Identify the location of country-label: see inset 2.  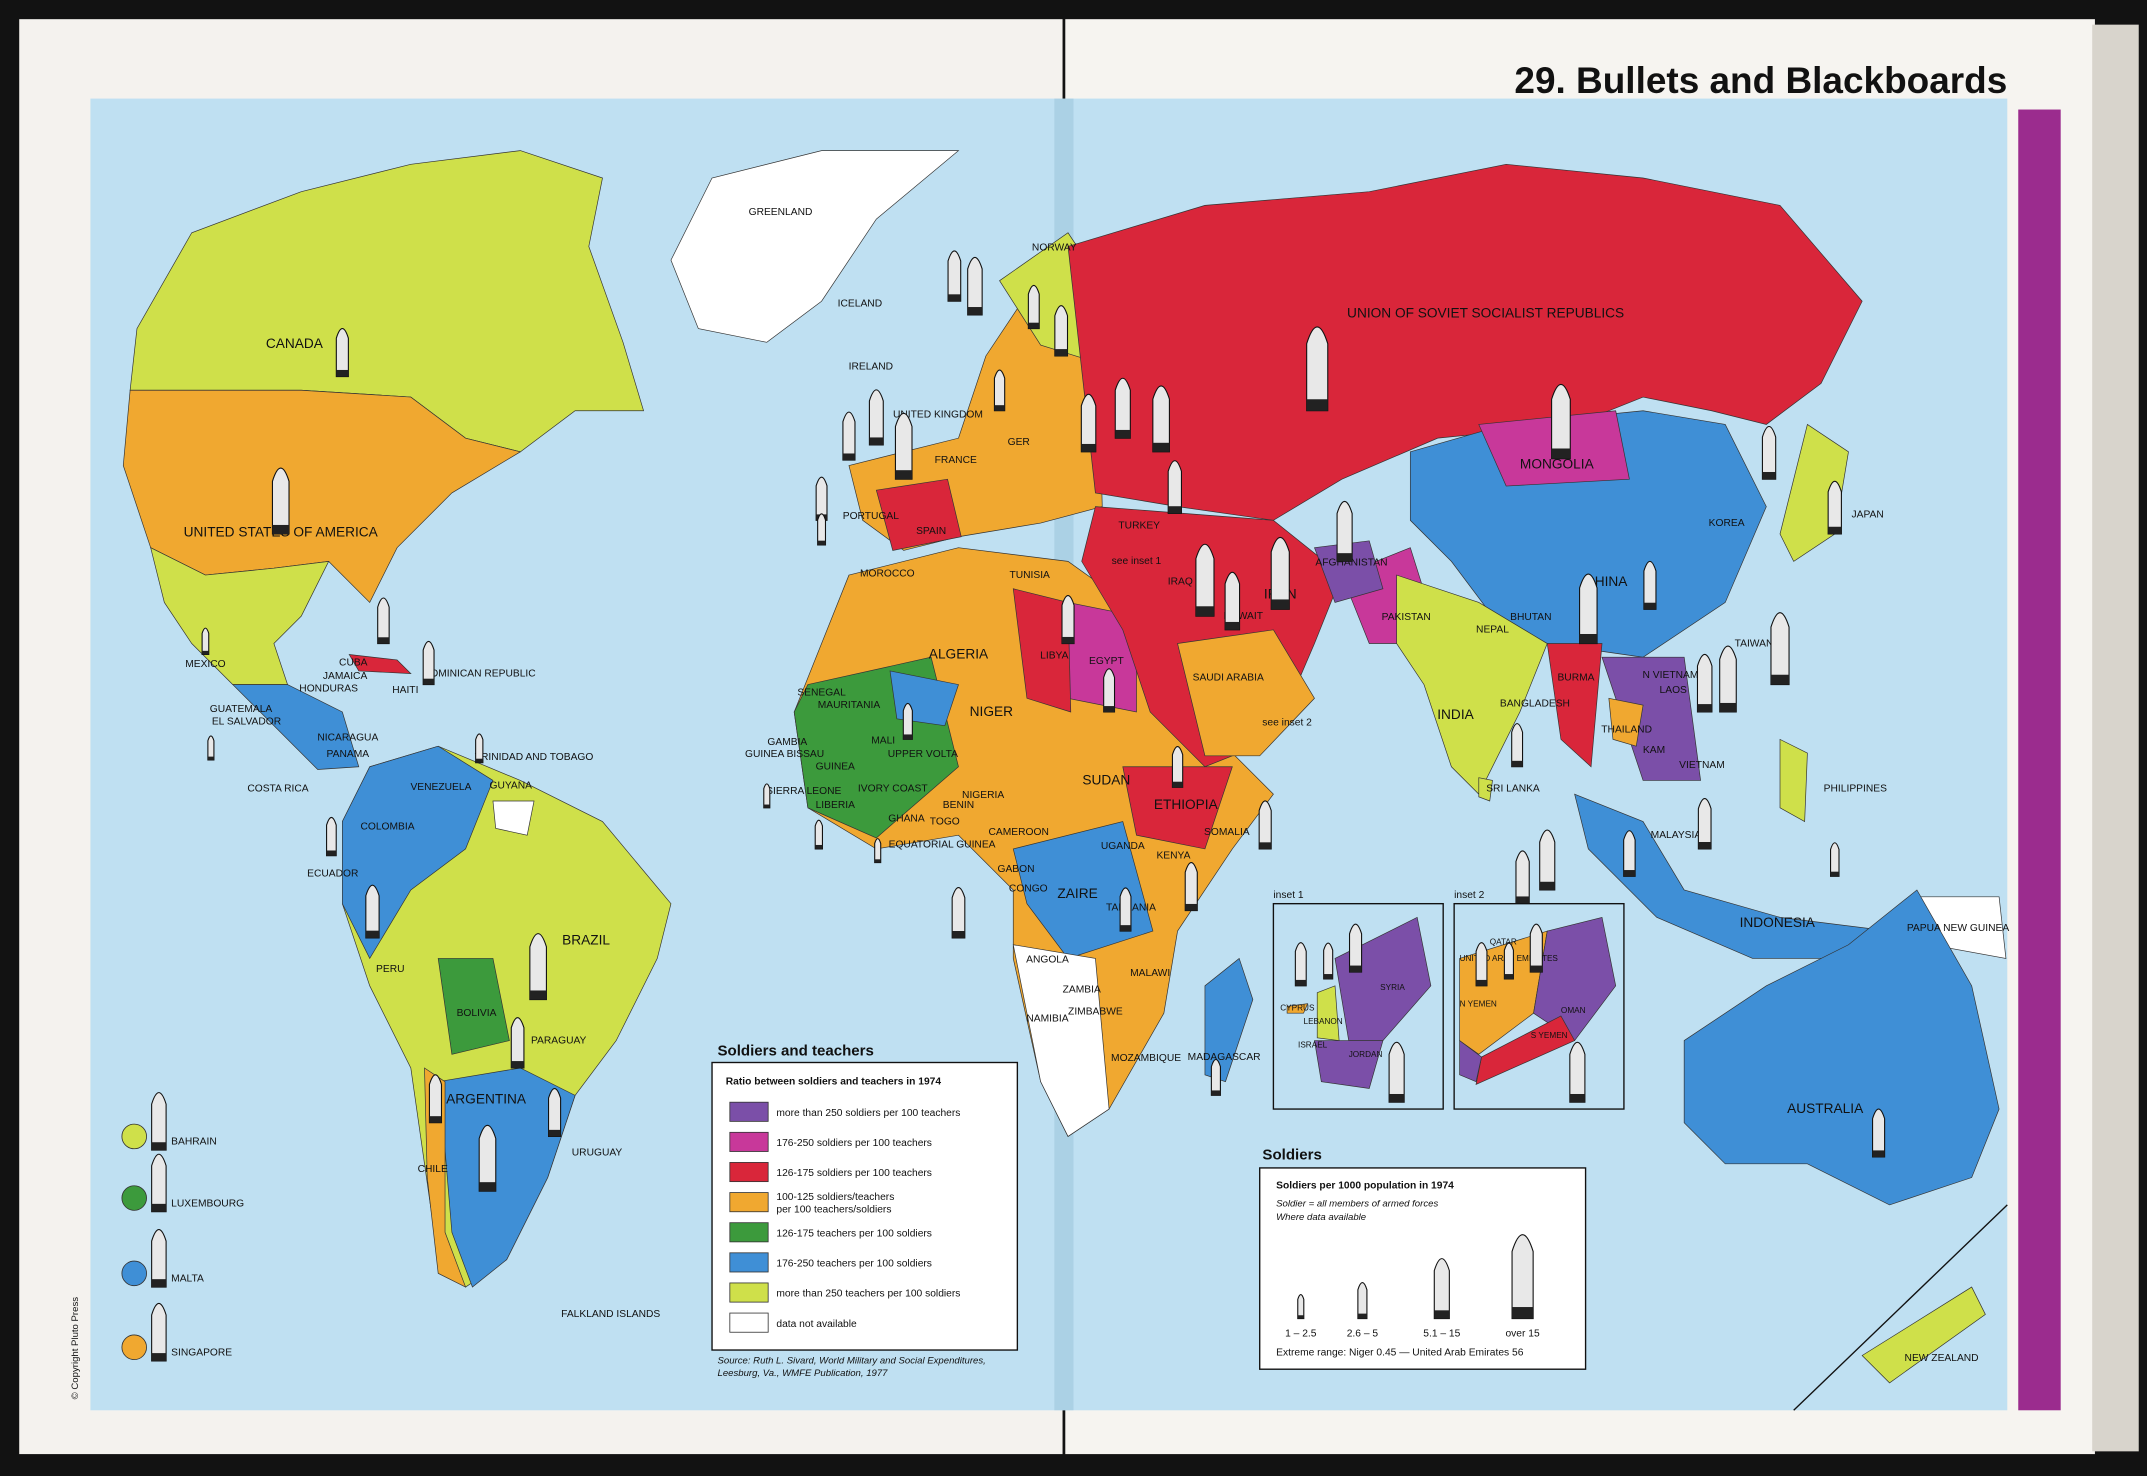
(1287, 723).